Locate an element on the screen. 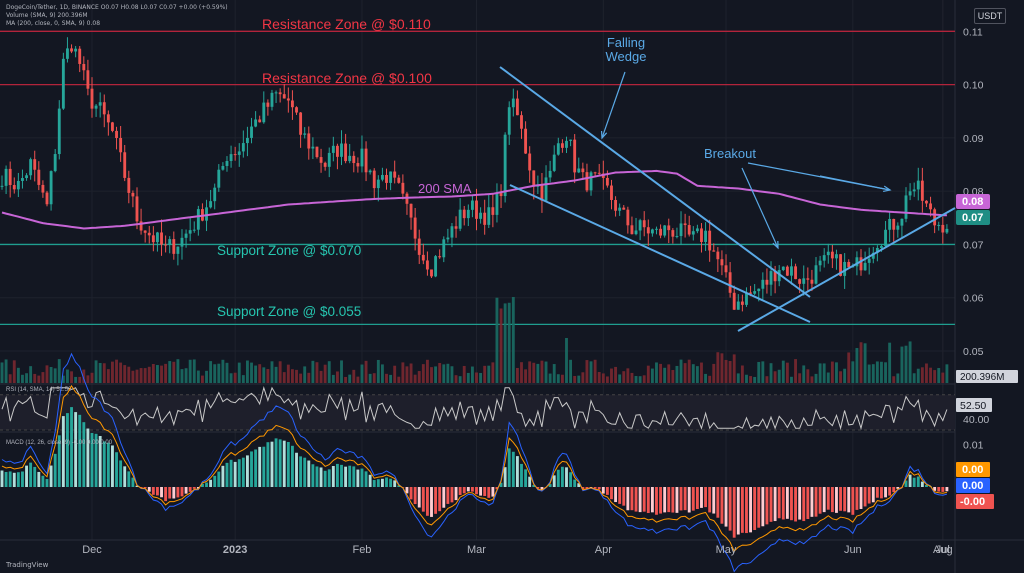 The width and height of the screenshot is (1024, 573). wedge-lower-line is located at coordinates (660, 253).